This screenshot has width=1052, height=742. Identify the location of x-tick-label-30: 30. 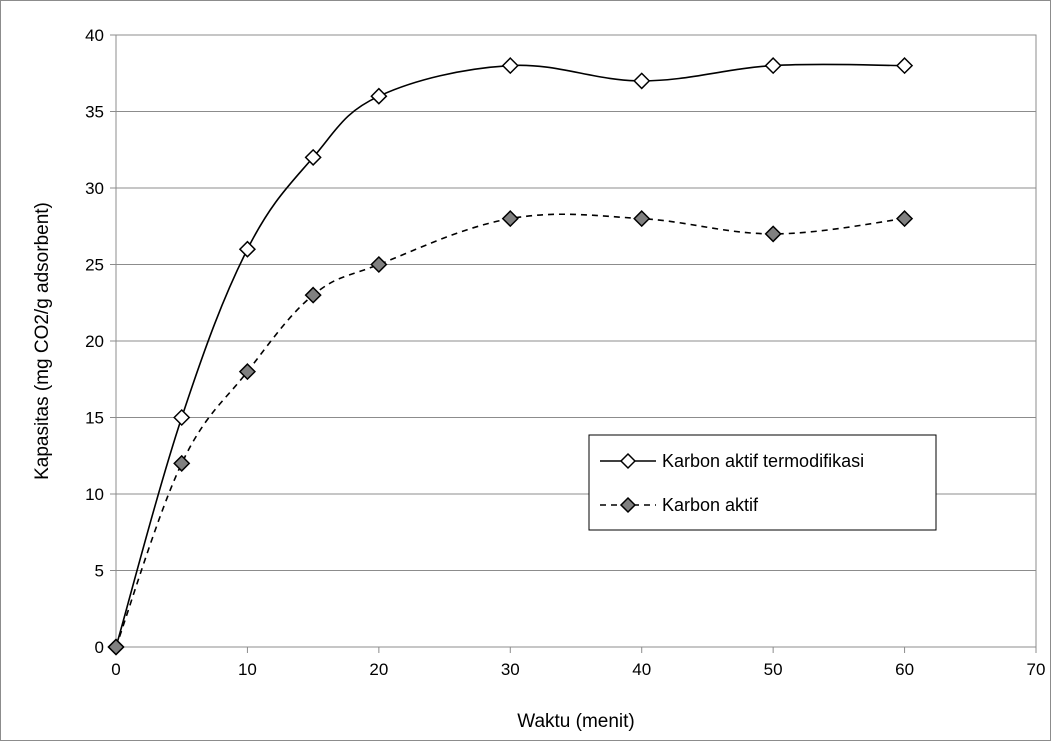
(510, 669).